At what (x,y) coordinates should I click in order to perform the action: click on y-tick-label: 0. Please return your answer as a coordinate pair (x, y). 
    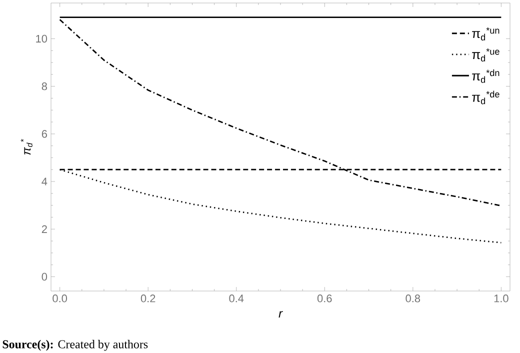
    Looking at the image, I should click on (45, 276).